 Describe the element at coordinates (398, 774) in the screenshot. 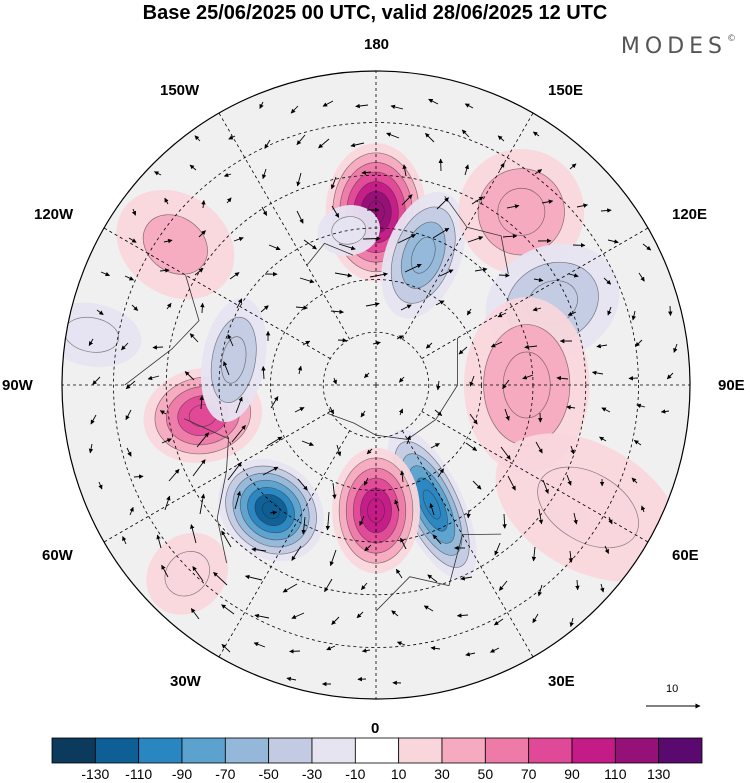

I see `colorbar-label-7: 10` at that location.